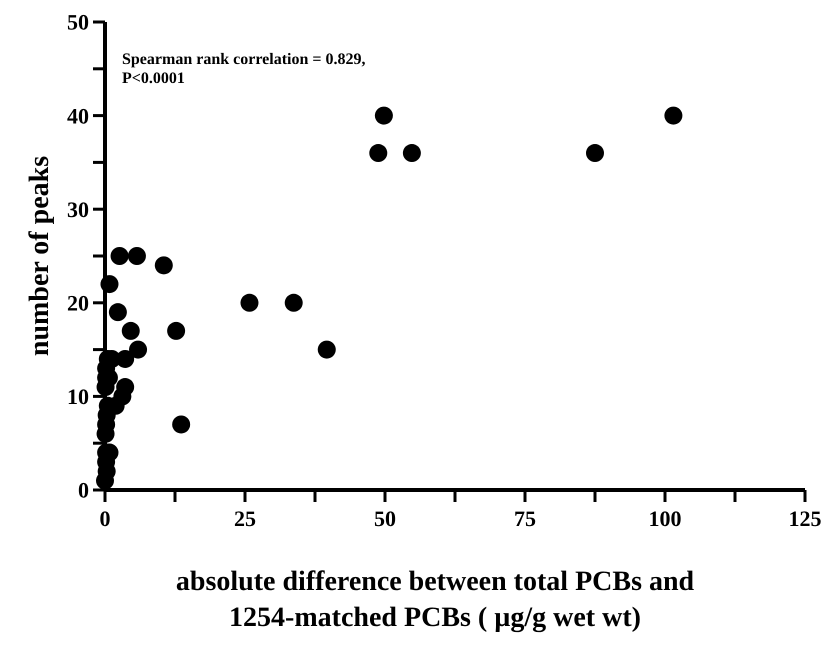 The height and width of the screenshot is (650, 828). I want to click on y-axis-title: number of peaks, so click(39, 256).